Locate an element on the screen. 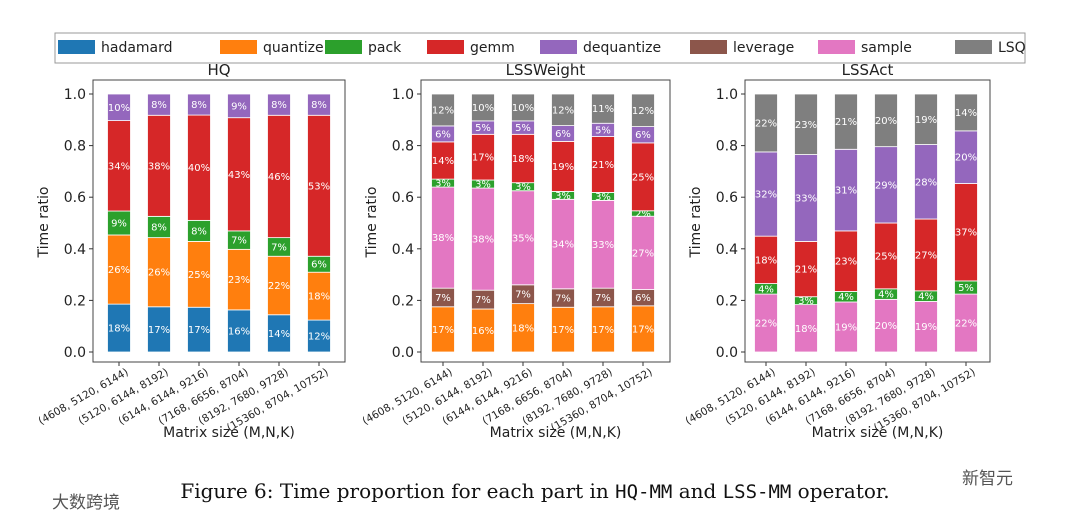 This screenshot has height=524, width=1080. data-label: 2% is located at coordinates (643, 214).